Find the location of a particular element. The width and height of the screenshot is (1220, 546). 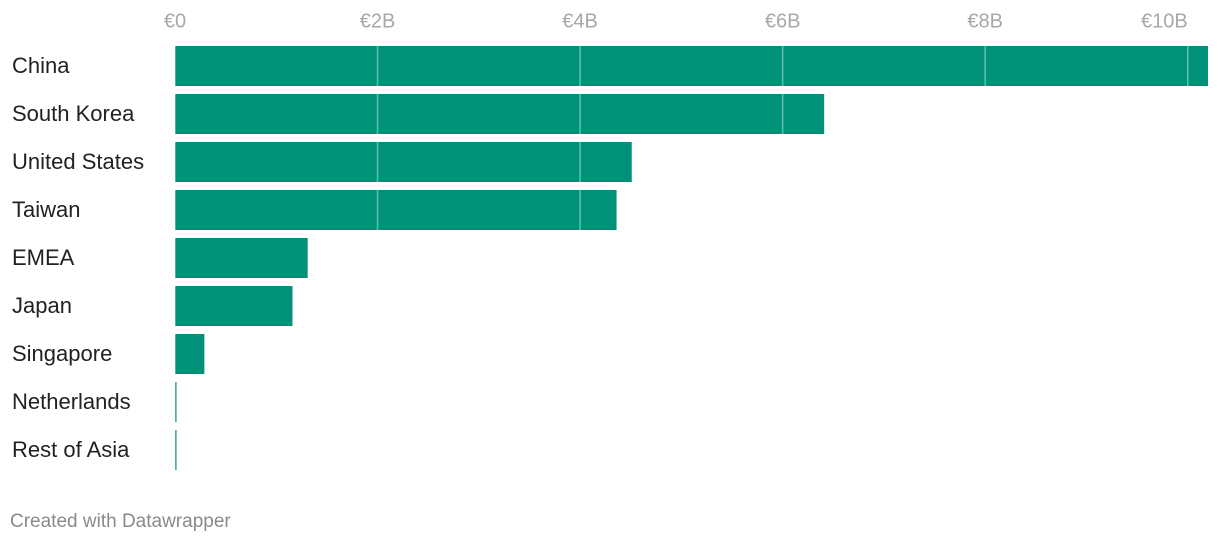

category-label: Netherlands is located at coordinates (71, 401).